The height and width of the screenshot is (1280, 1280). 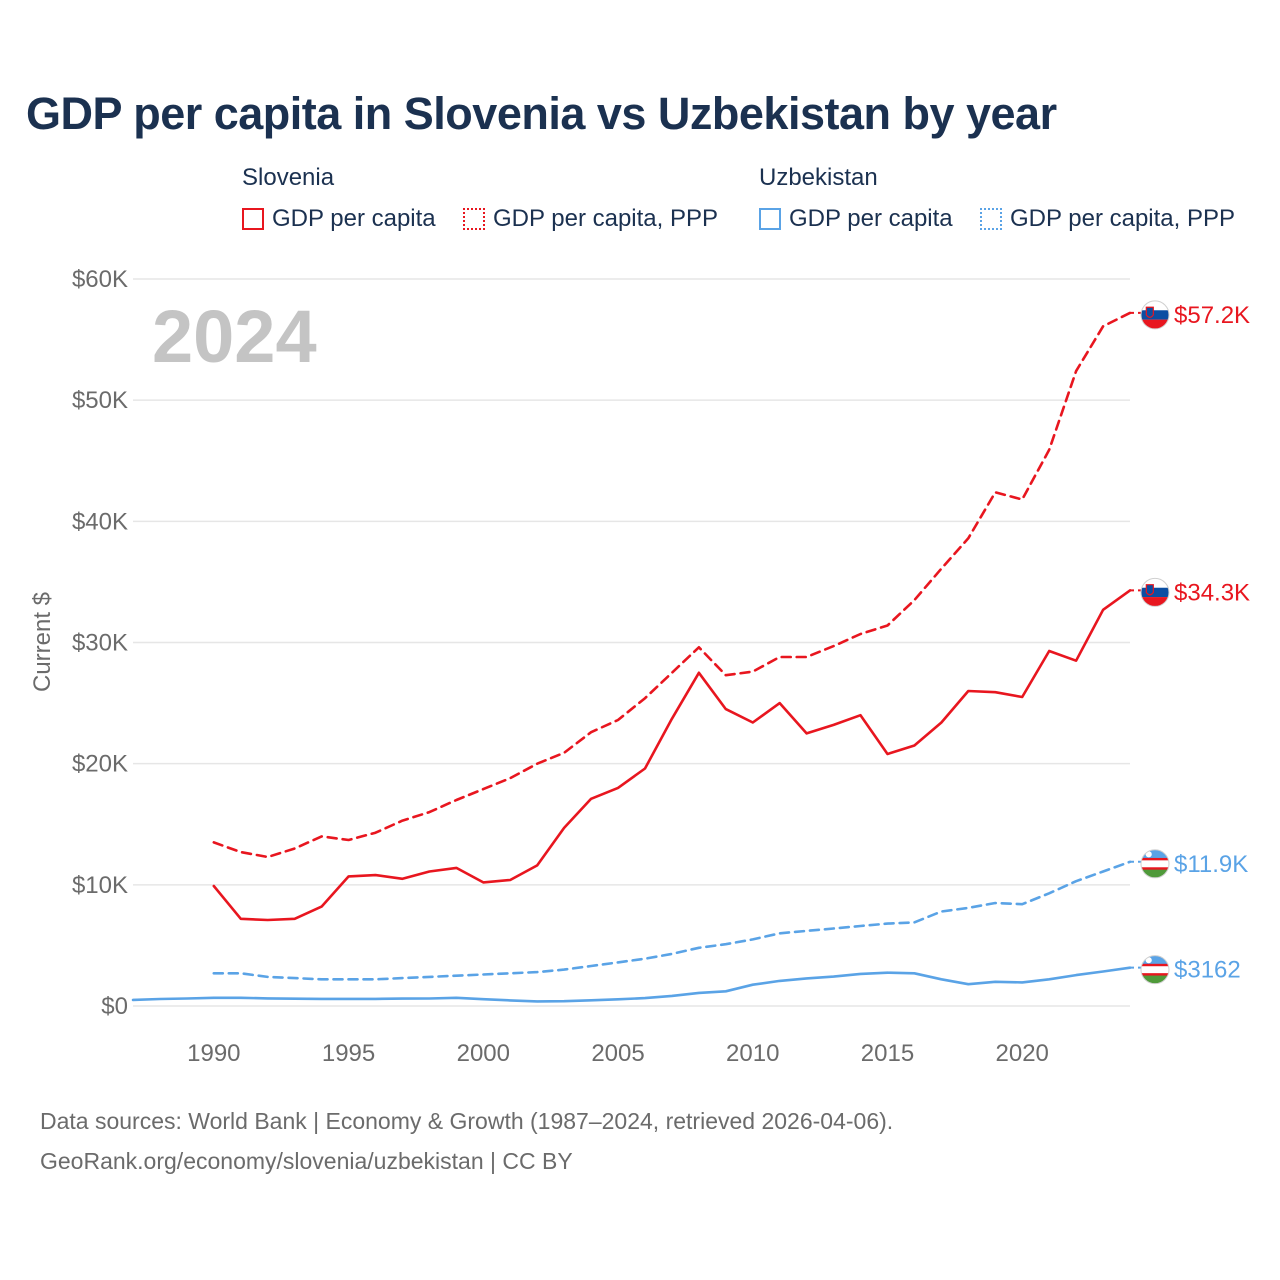 I want to click on year-watermark: 2024, so click(x=234, y=336).